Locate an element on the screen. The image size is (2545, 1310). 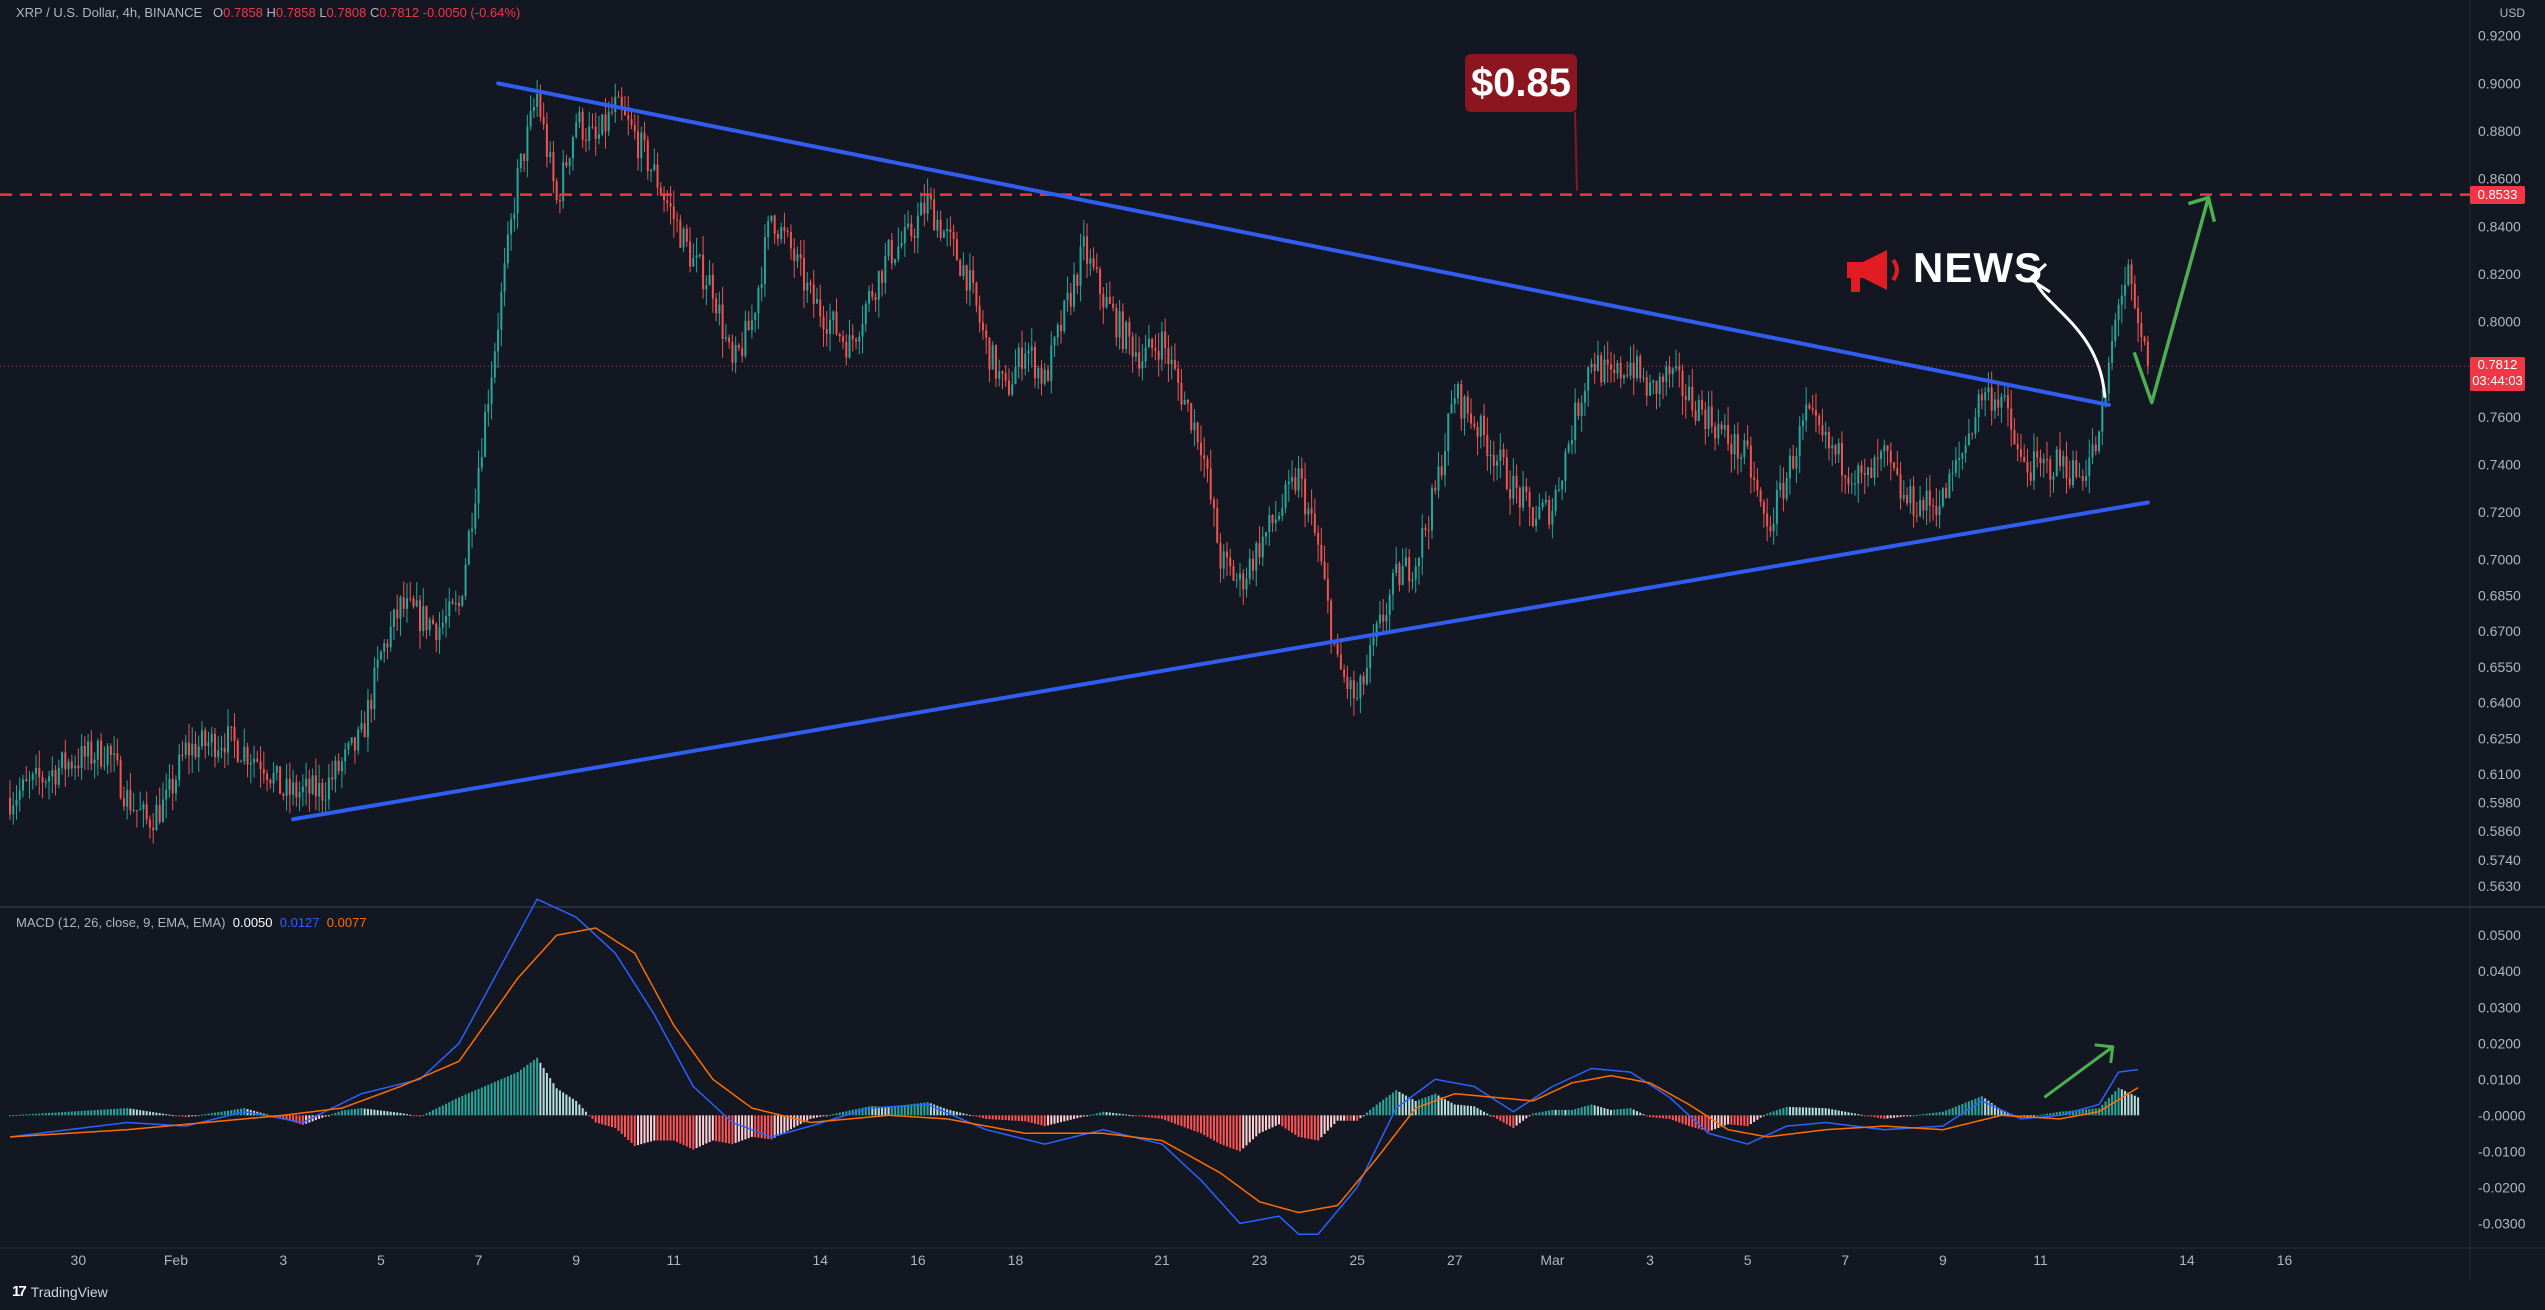
price-tick-label: 0.7400 is located at coordinates (2499, 464).